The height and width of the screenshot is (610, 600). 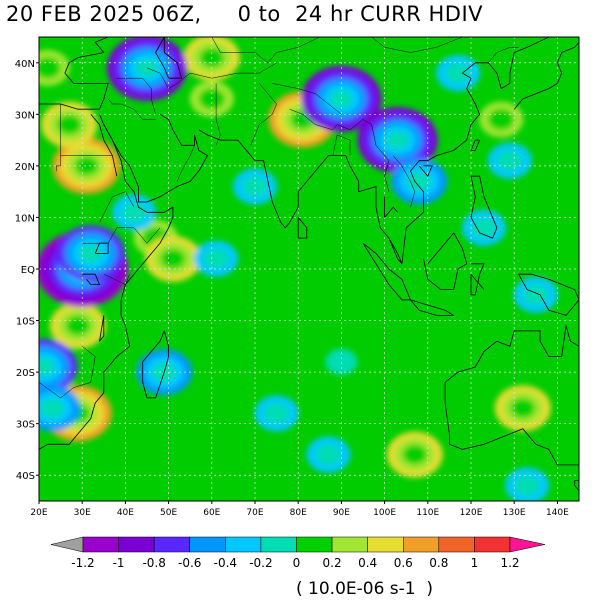 What do you see at coordinates (367, 563) in the screenshot?
I see `colorbar-tick-label: 0.4` at bounding box center [367, 563].